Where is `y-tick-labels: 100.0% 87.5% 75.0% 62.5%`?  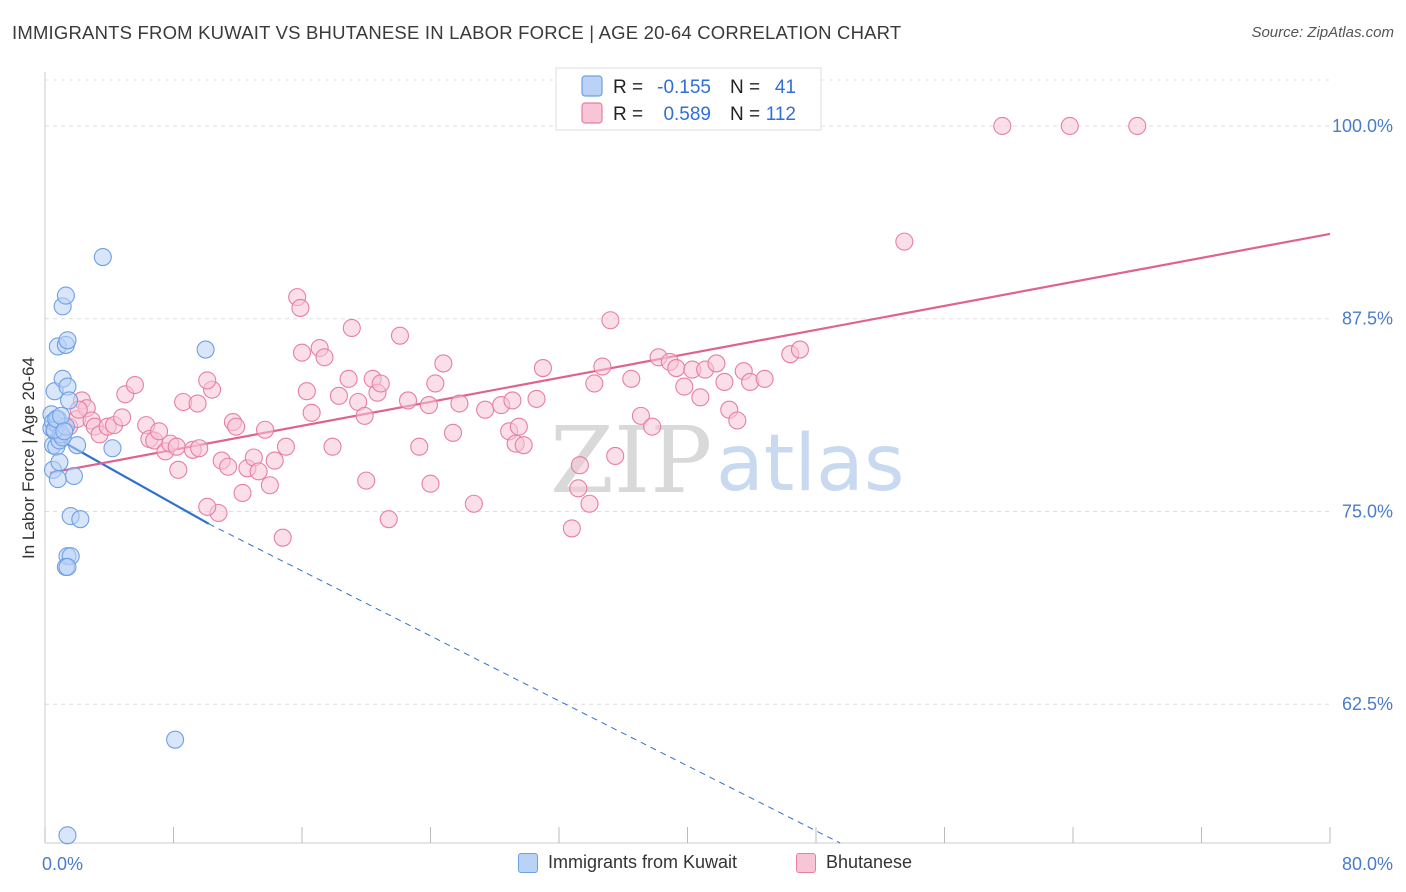
y-tick-labels: 100.0% 87.5% 75.0% 62.5% is located at coordinates (1362, 415).